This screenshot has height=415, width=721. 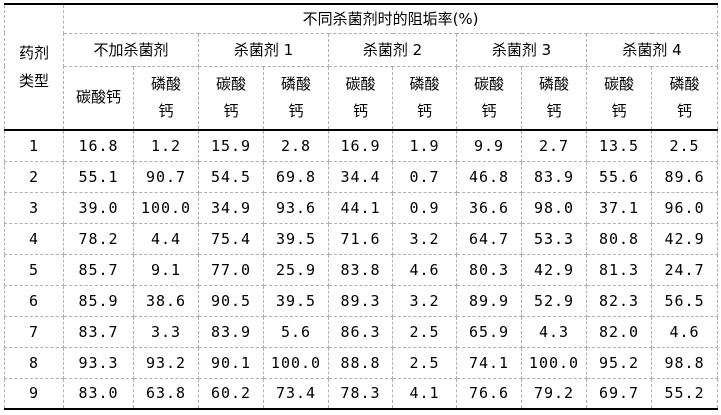 What do you see at coordinates (166, 238) in the screenshot?
I see `table-cell: 4.4` at bounding box center [166, 238].